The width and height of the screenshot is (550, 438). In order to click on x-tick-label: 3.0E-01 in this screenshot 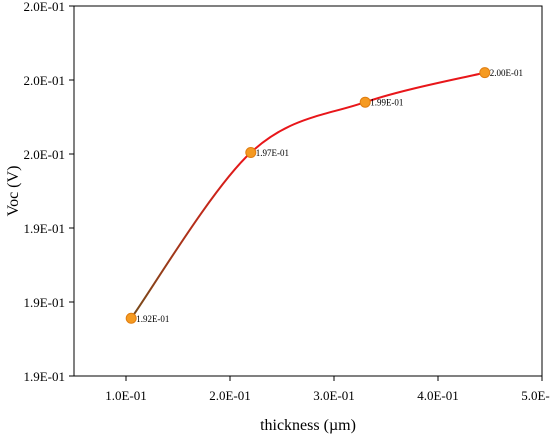, I will do `click(334, 395)`.